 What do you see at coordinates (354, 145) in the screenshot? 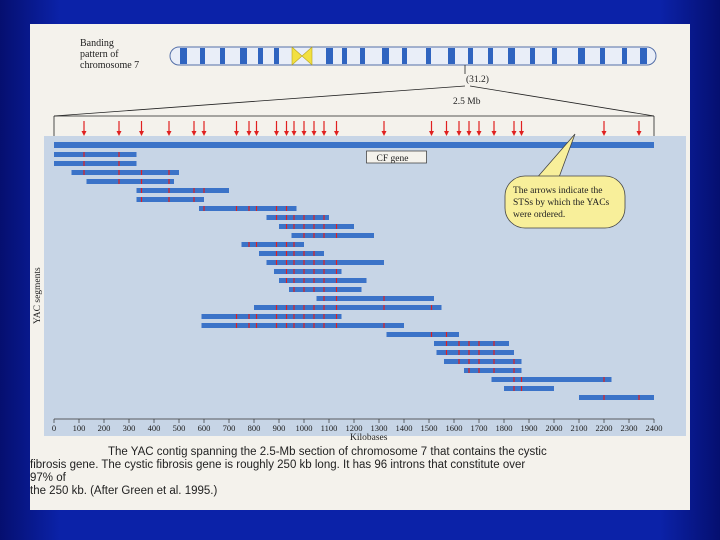
I see `contig-bar` at bounding box center [354, 145].